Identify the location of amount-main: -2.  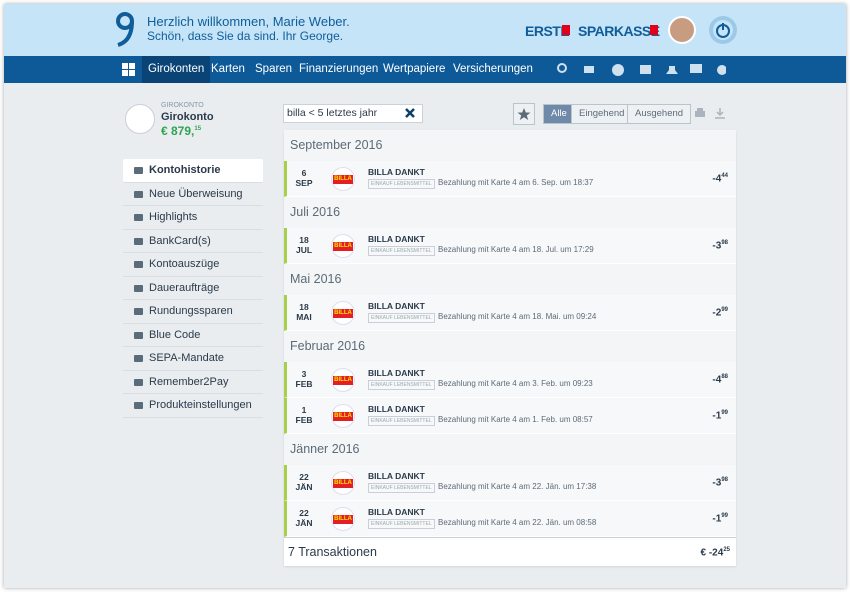
(717, 313).